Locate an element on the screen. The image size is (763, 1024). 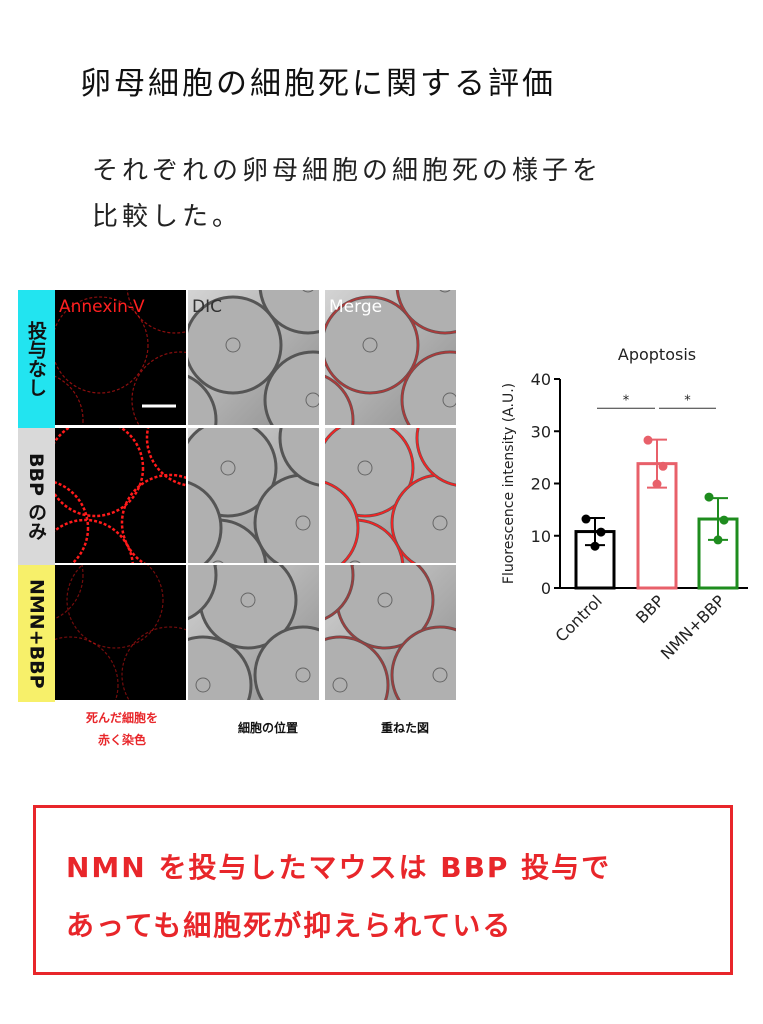
x-tick-label: BBP is located at coordinates (650, 609).